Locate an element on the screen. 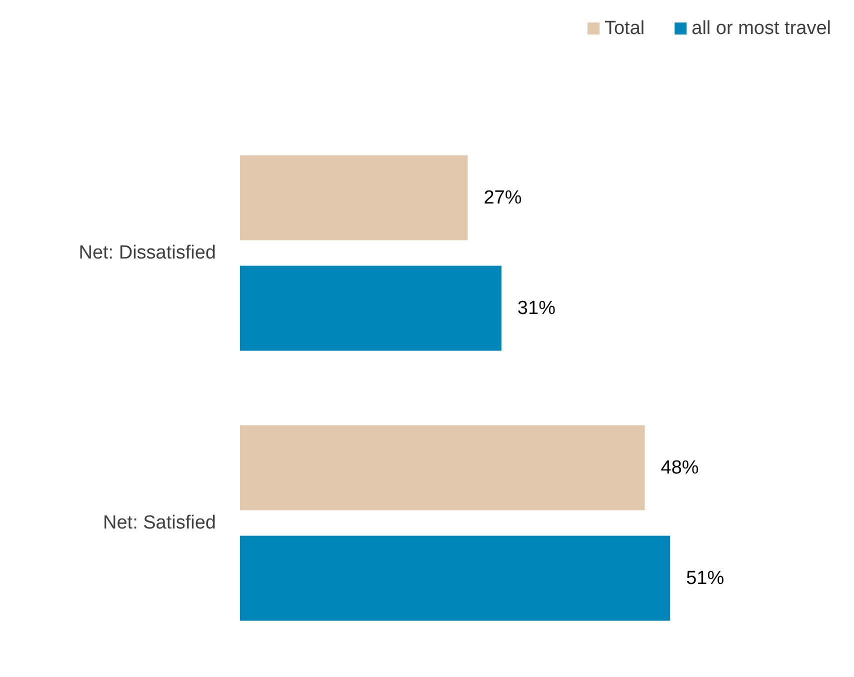 The image size is (854, 677). data-label: 51% is located at coordinates (705, 578).